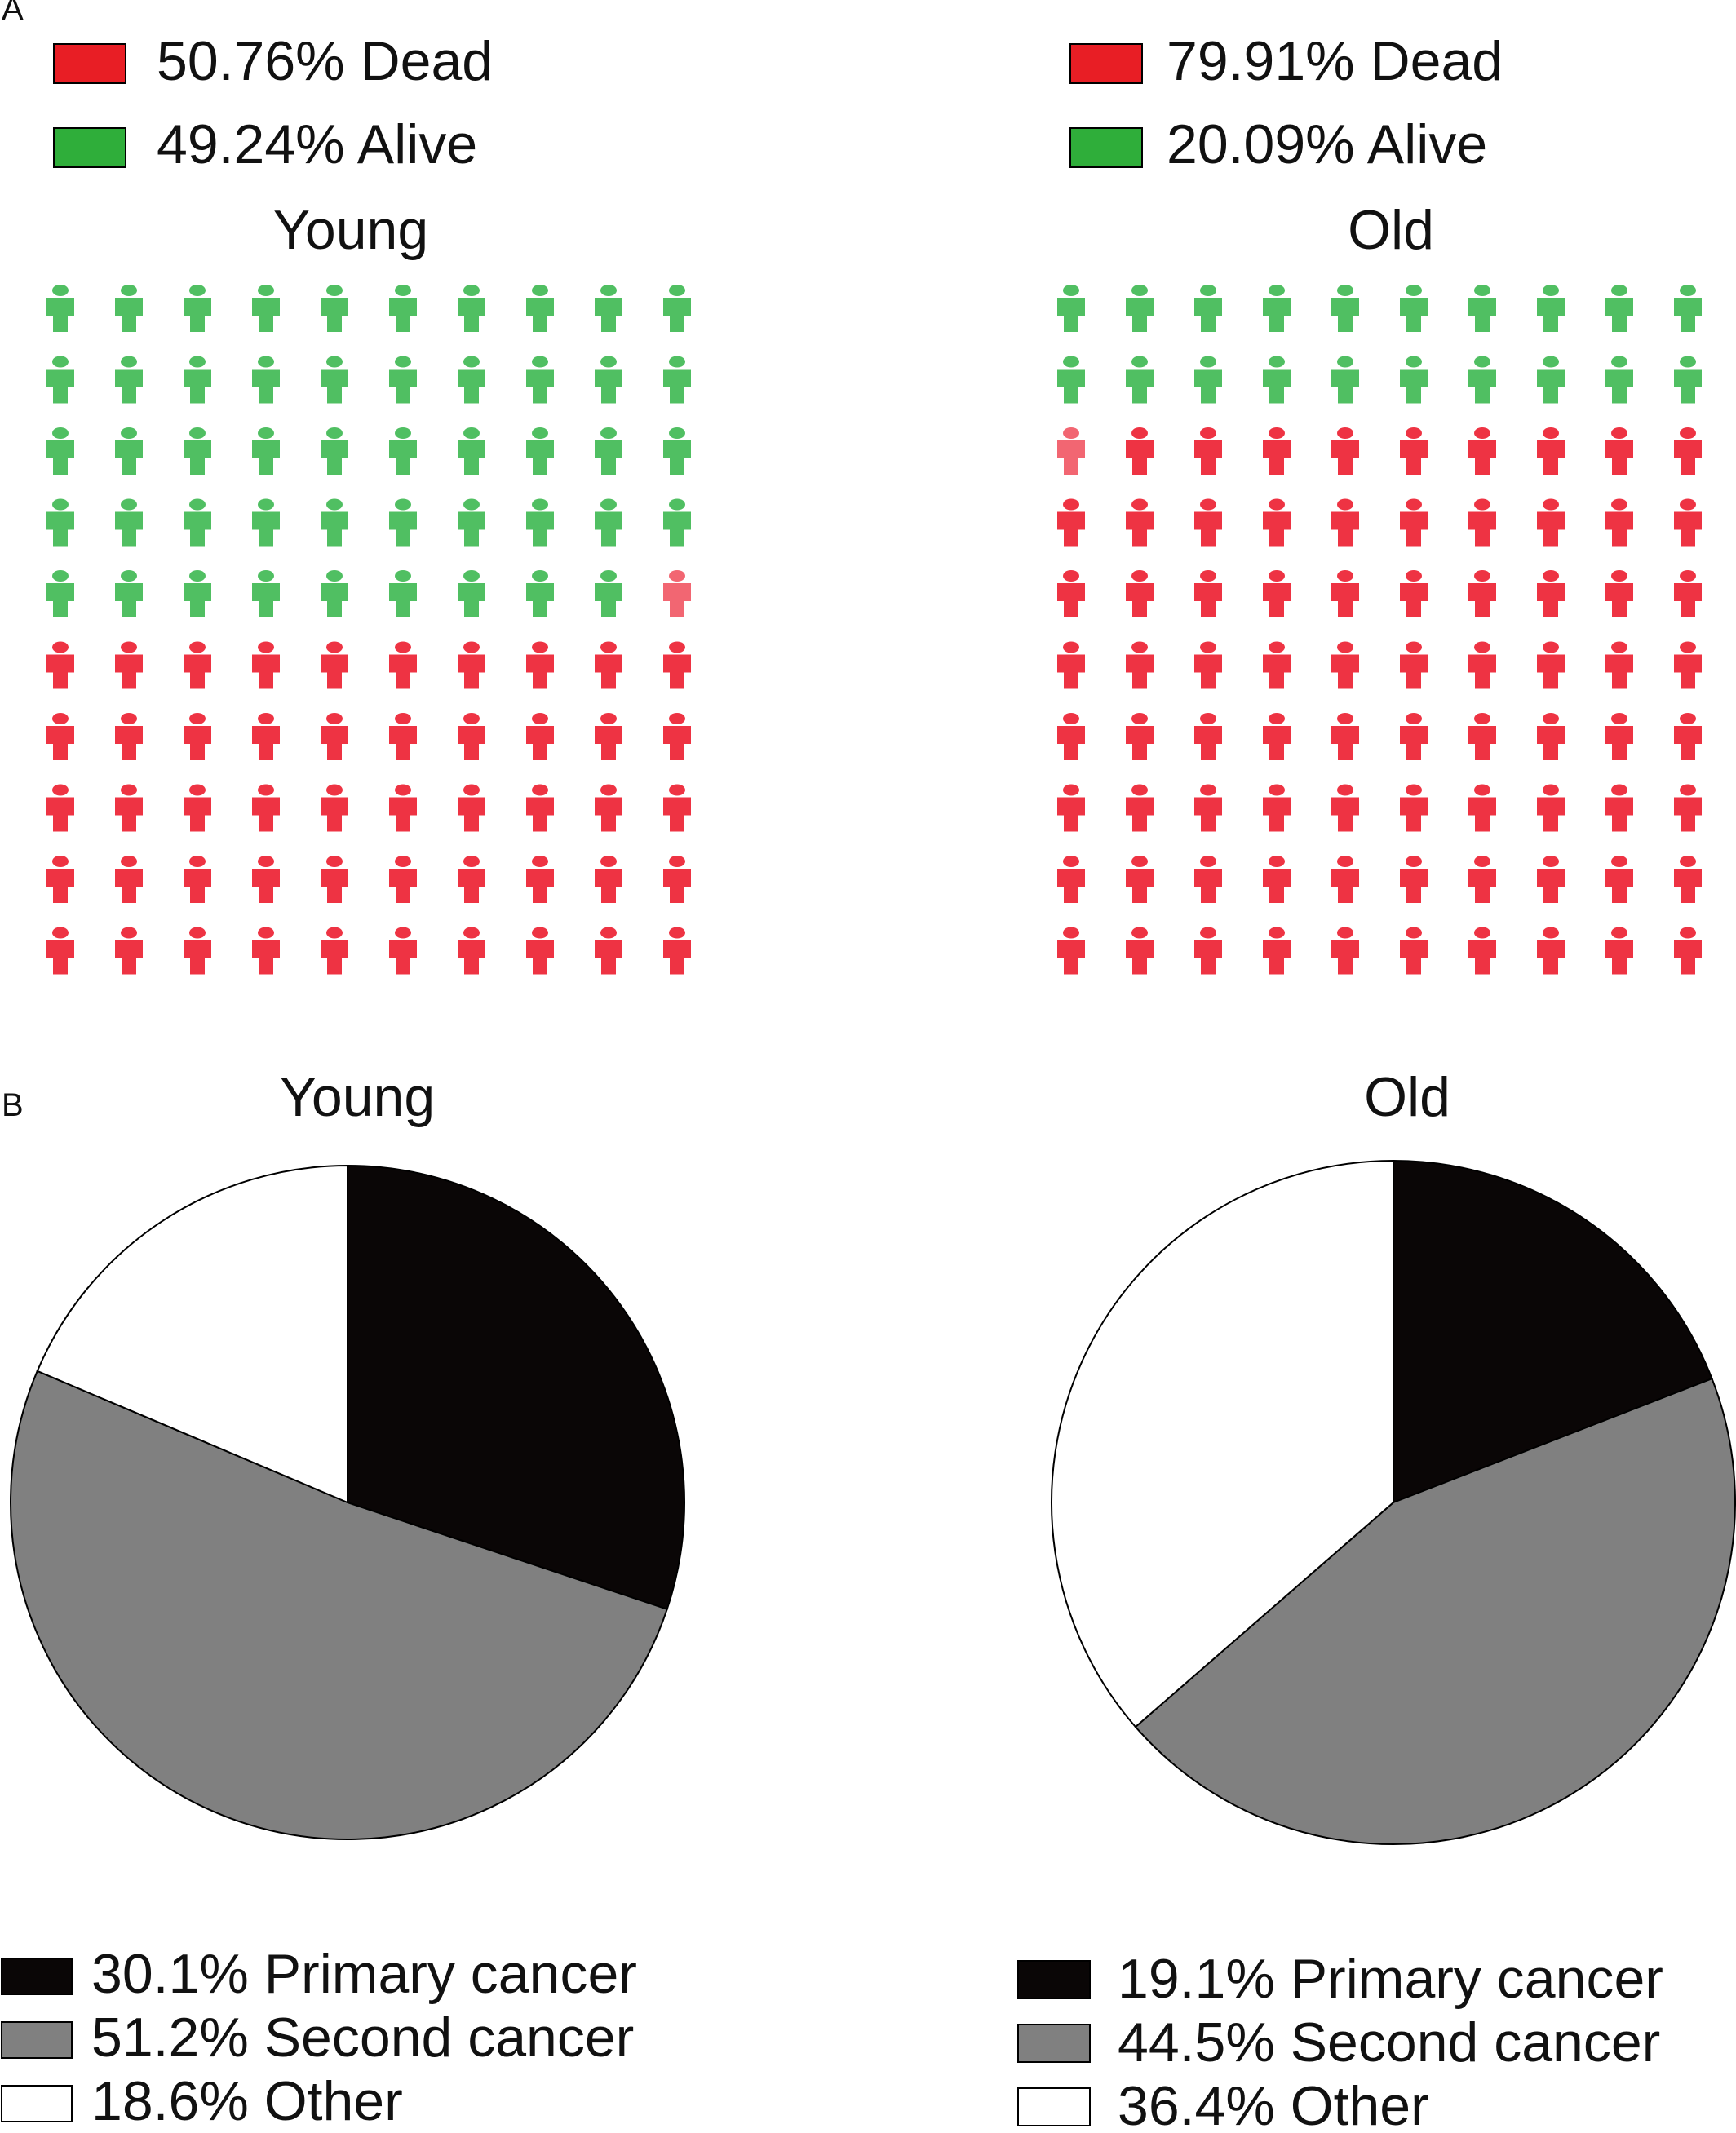 The image size is (1736, 2133). Describe the element at coordinates (1054, 2044) in the screenshot. I see `legend-swatch-second-old` at that location.